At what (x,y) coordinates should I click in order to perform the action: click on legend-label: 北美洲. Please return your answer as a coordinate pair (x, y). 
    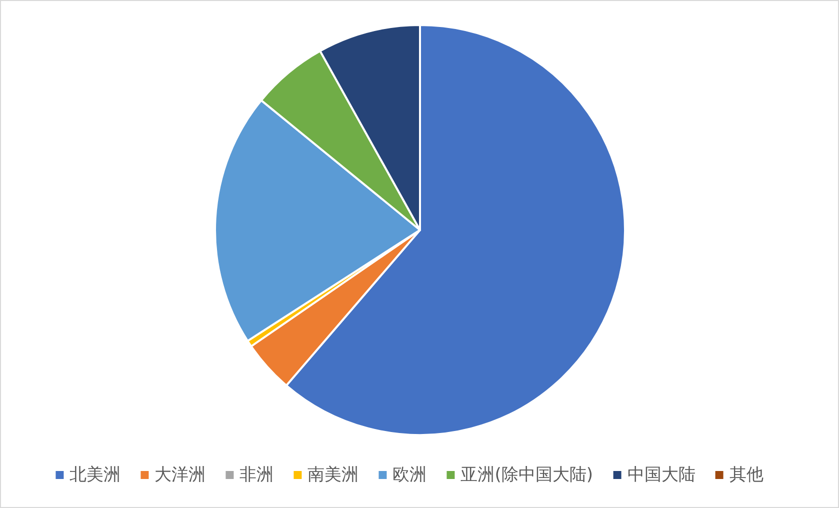
    Looking at the image, I should click on (95, 475).